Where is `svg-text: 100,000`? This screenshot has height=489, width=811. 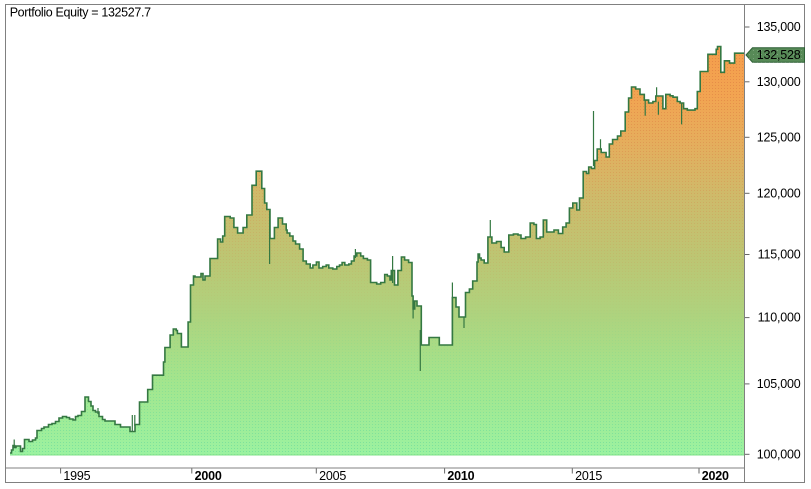 svg-text: 100,000 is located at coordinates (779, 454).